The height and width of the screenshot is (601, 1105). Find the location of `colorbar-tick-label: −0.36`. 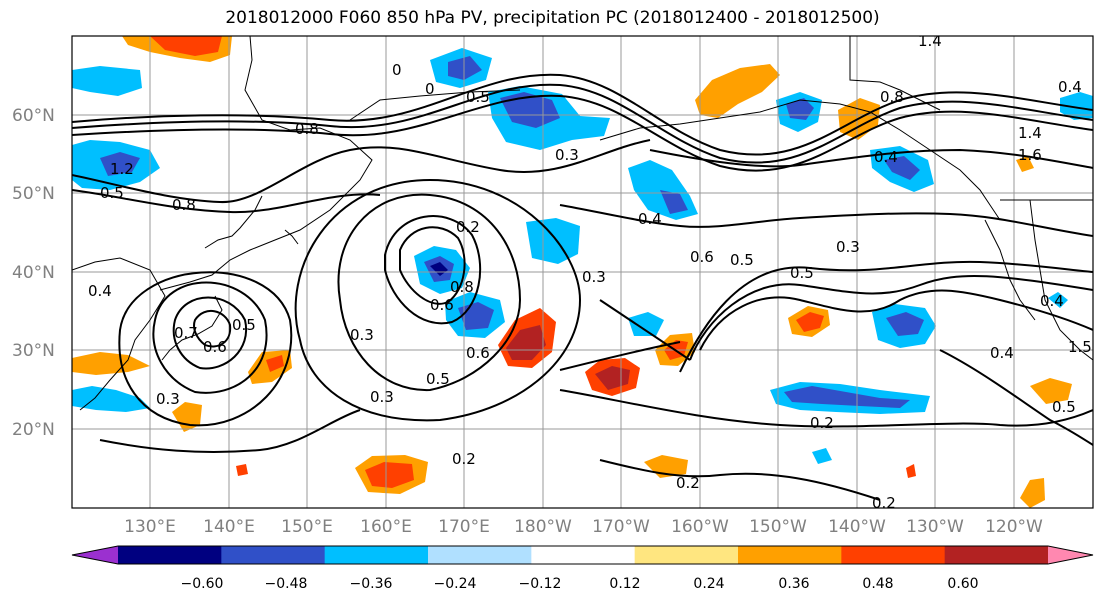

colorbar-tick-label: −0.36 is located at coordinates (371, 584).